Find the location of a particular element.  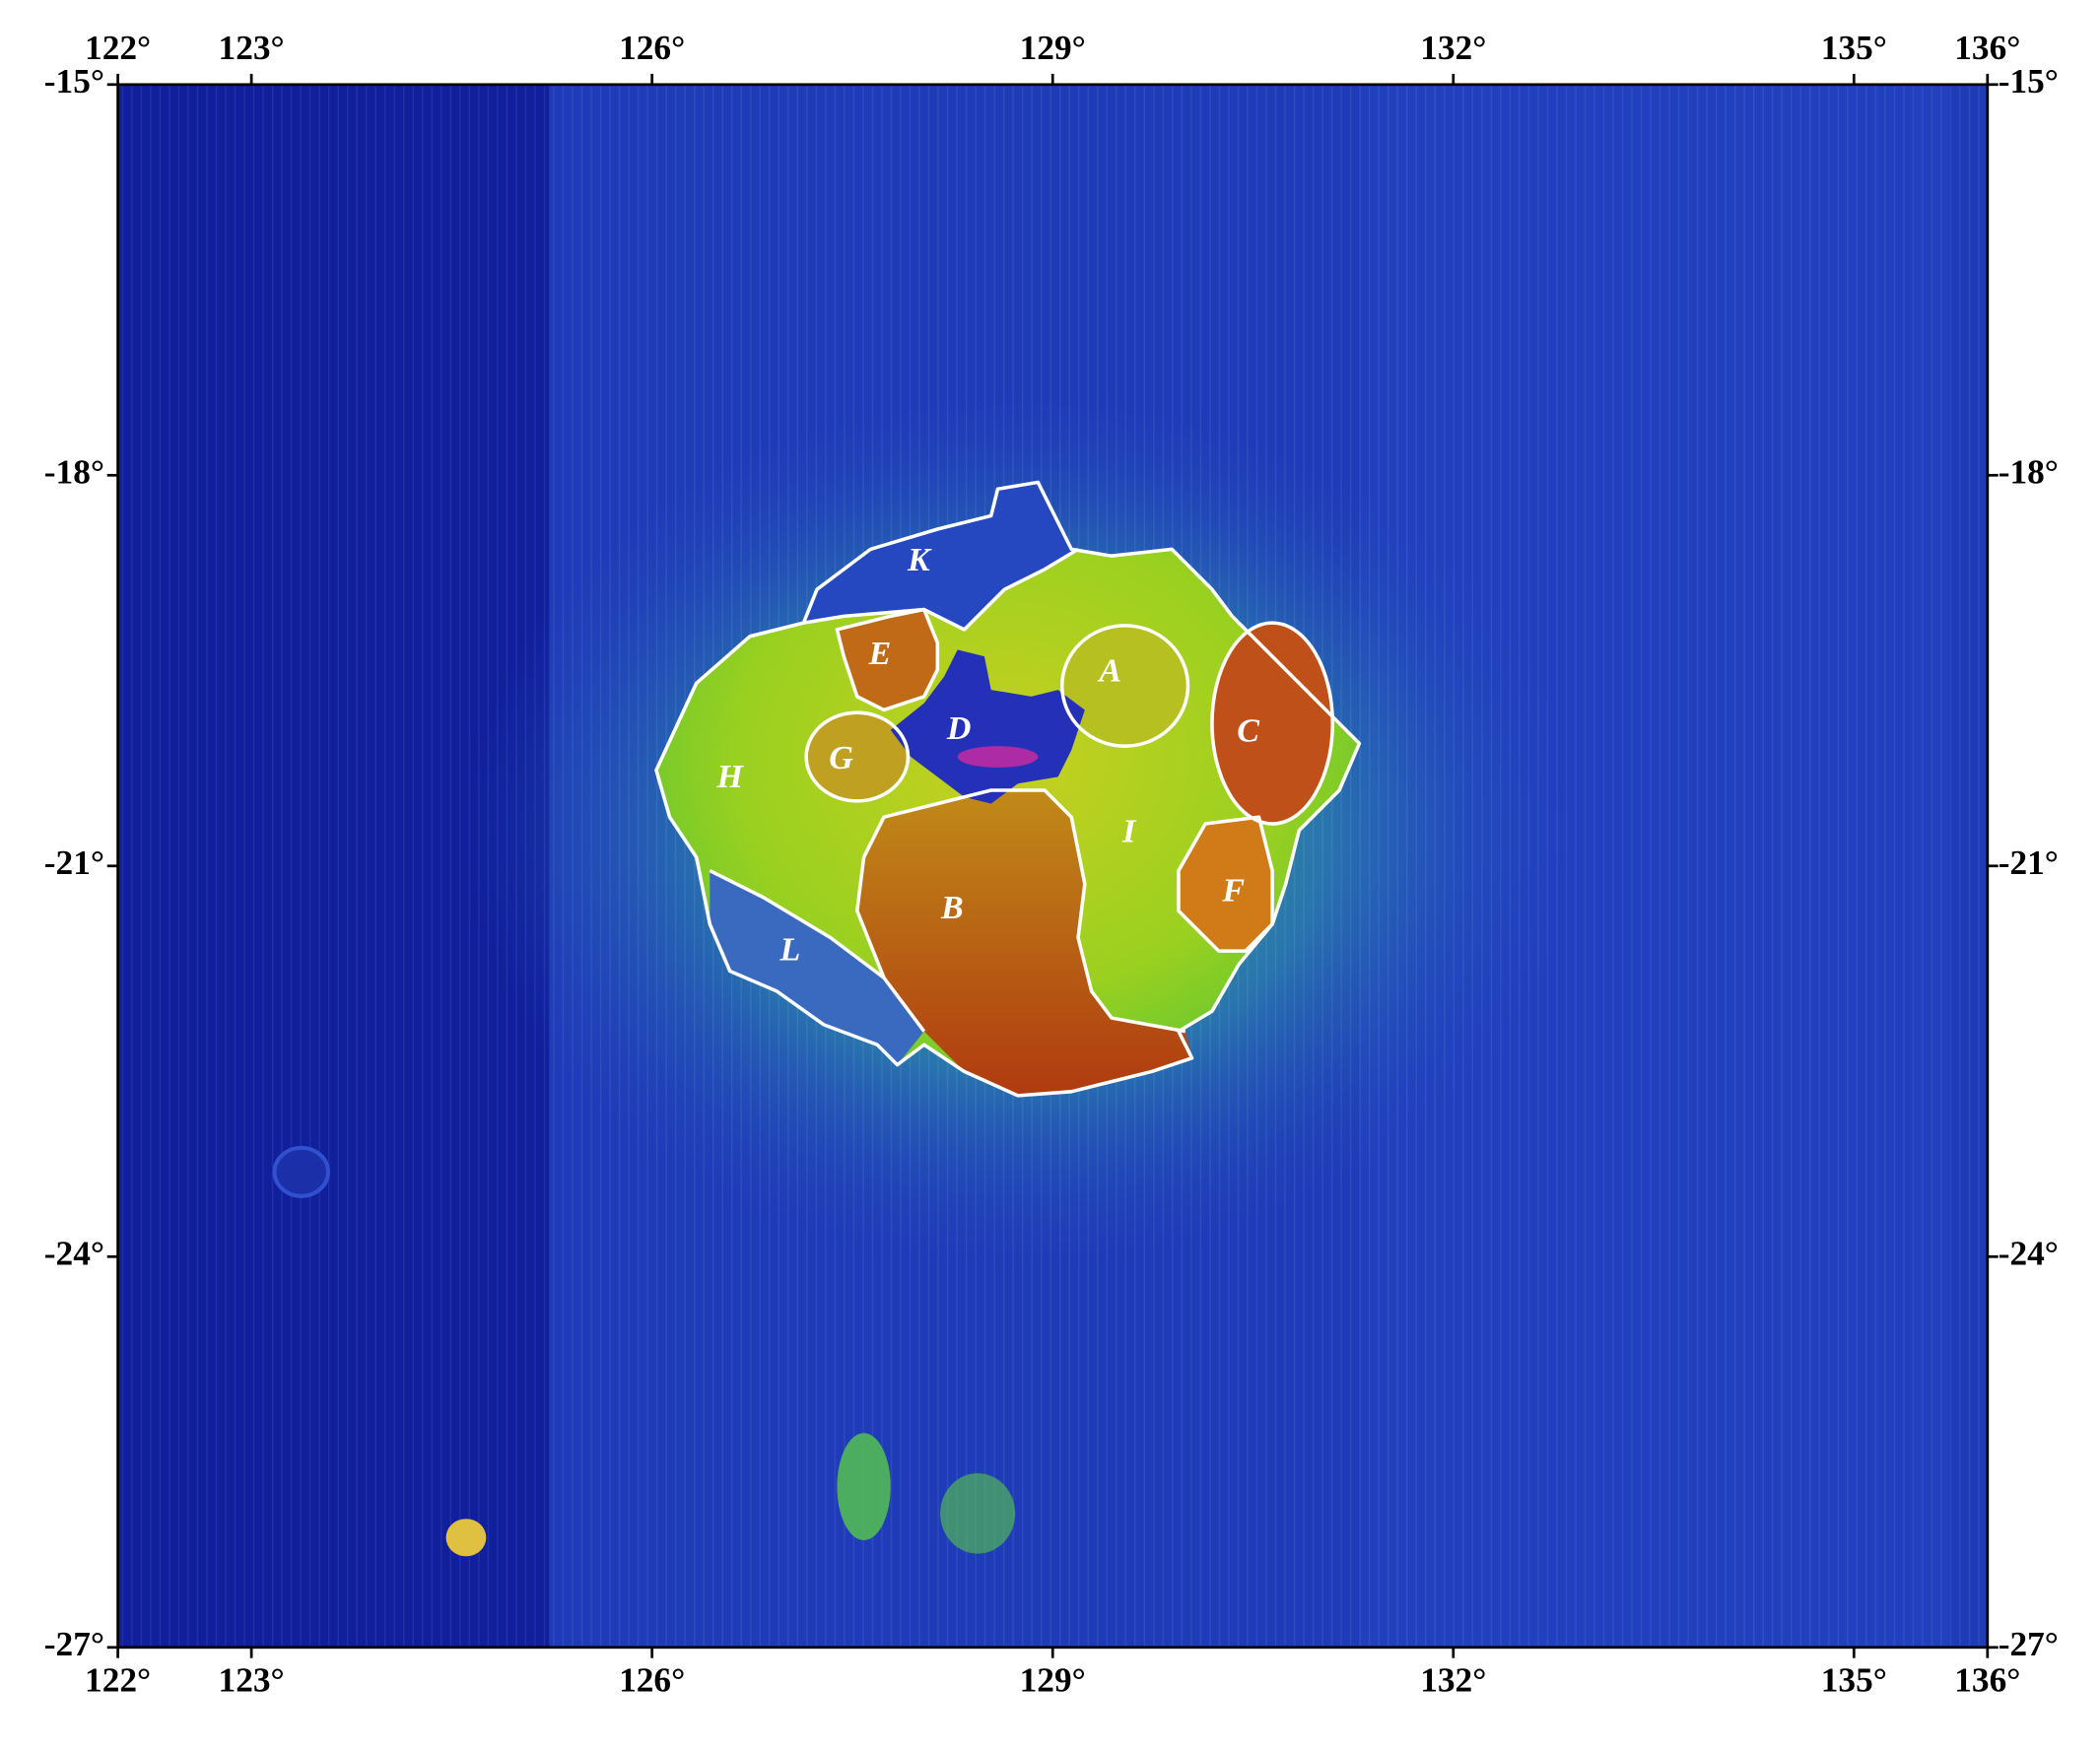

x-tick-label-bottom: 135° is located at coordinates (1854, 1681).